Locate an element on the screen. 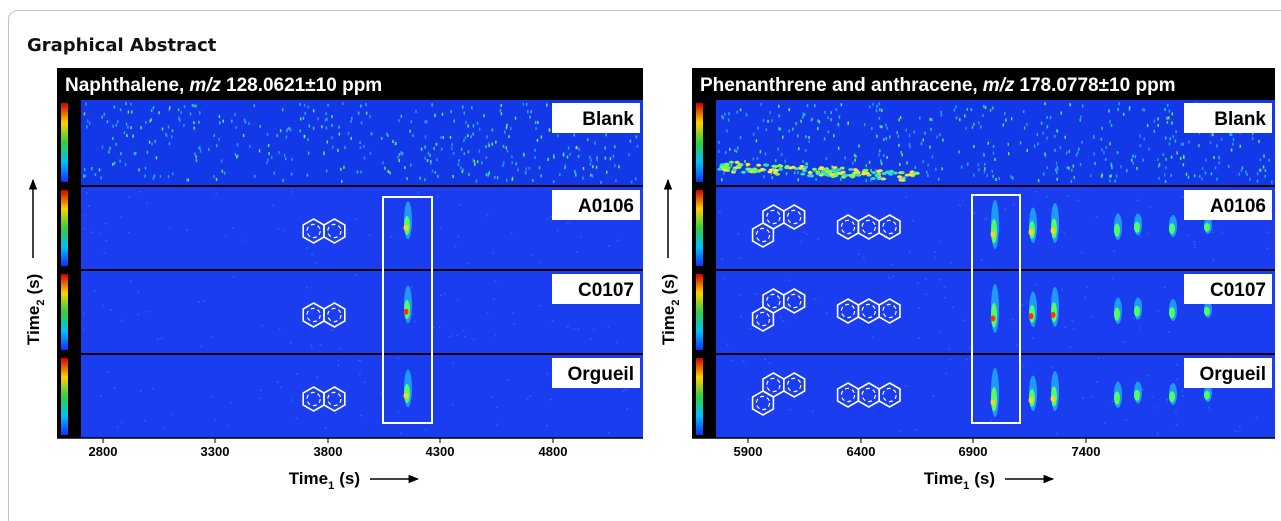  axis-label-text: Time is located at coordinates (668, 325).